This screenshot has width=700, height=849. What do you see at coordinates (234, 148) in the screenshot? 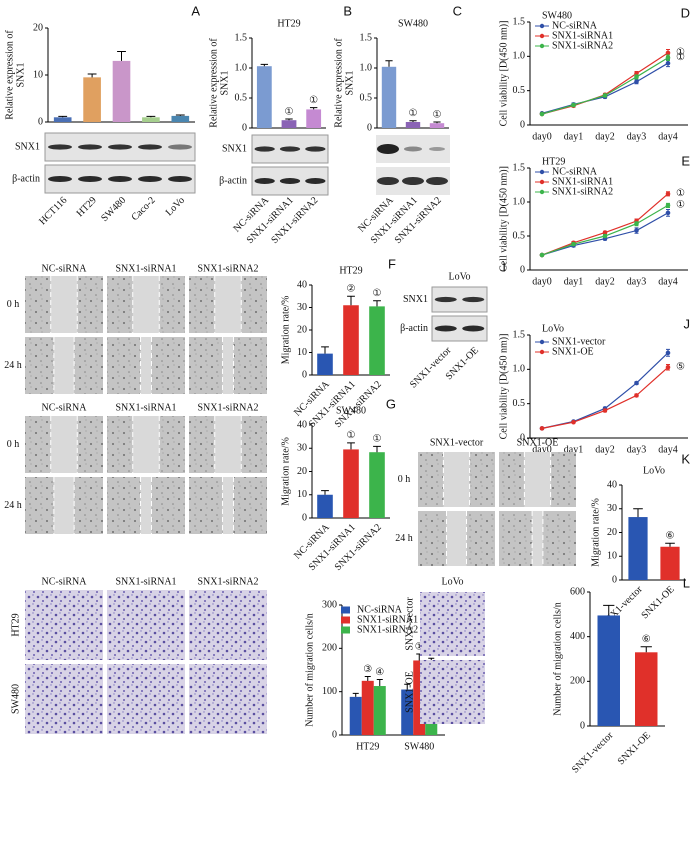
I see `blot-row-label: SNX1` at bounding box center [234, 148].